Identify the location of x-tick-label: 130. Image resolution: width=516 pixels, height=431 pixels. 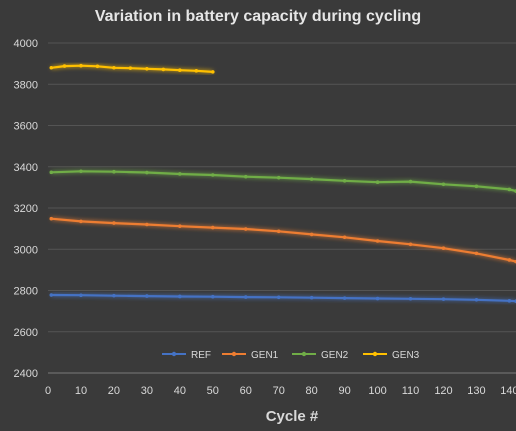
(476, 391).